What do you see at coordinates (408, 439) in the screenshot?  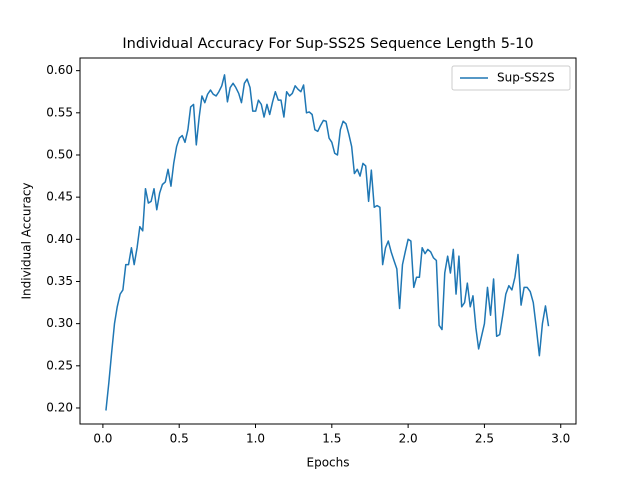 I see `x-tick-label: 2.0` at bounding box center [408, 439].